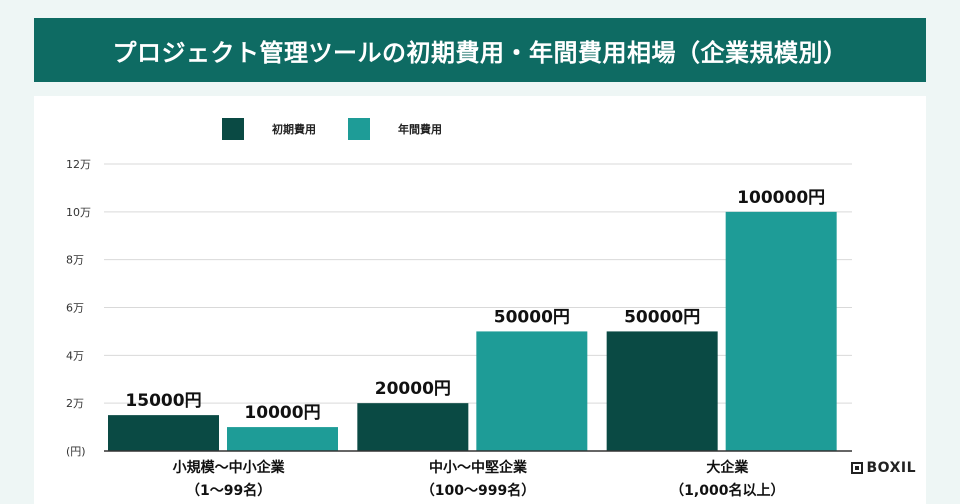 This screenshot has width=960, height=504. I want to click on legend-label-annual: 年間費用, so click(420, 129).